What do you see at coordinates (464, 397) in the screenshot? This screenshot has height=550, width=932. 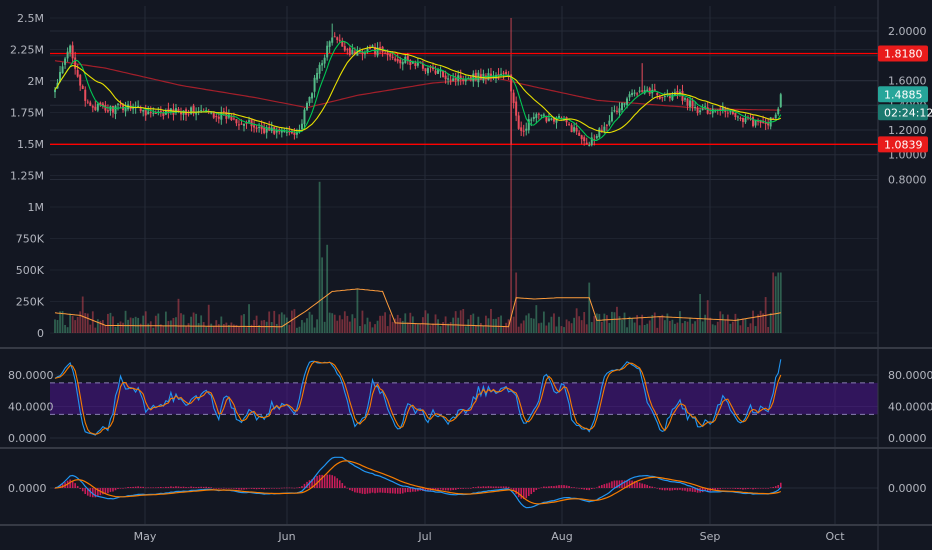 I see `stochastic-panel` at bounding box center [464, 397].